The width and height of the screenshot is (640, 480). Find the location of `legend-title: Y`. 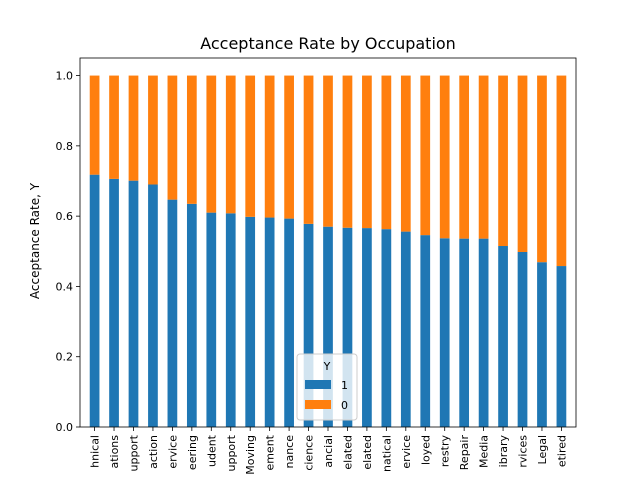

legend-title: Y is located at coordinates (327, 366).